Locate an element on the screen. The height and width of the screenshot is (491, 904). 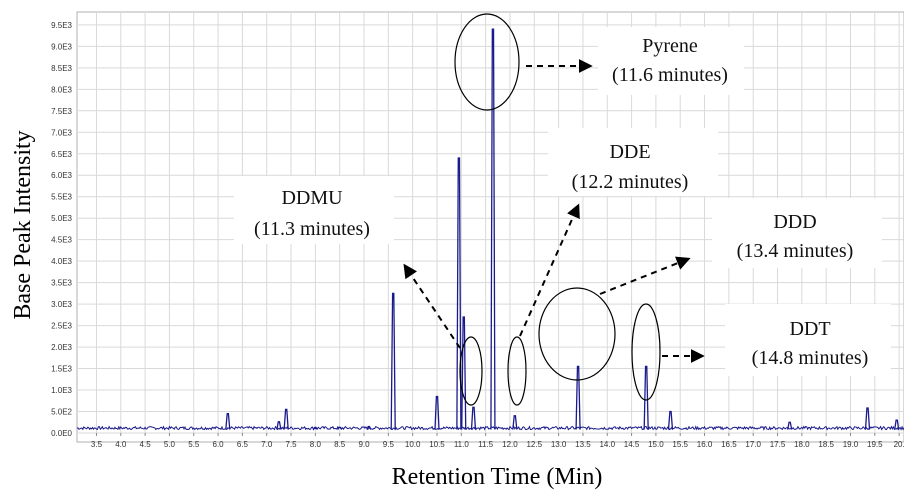
ddt-label-box is located at coordinates (808, 340).